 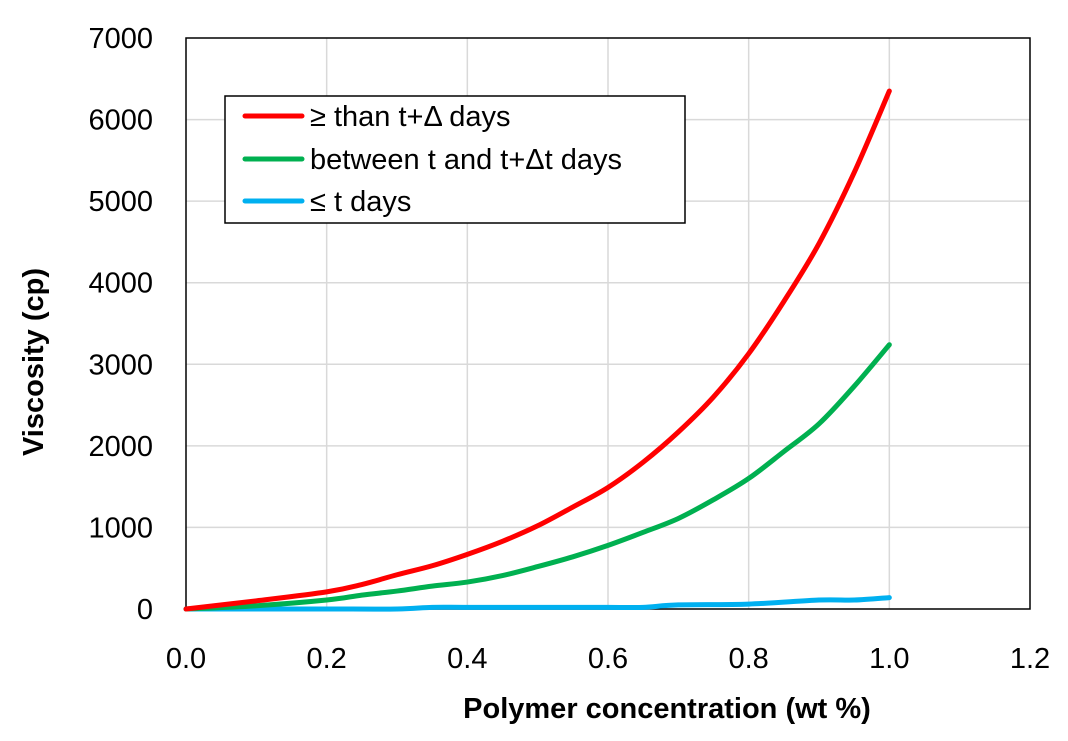 I want to click on y-tick-label: 7000, so click(x=120, y=39).